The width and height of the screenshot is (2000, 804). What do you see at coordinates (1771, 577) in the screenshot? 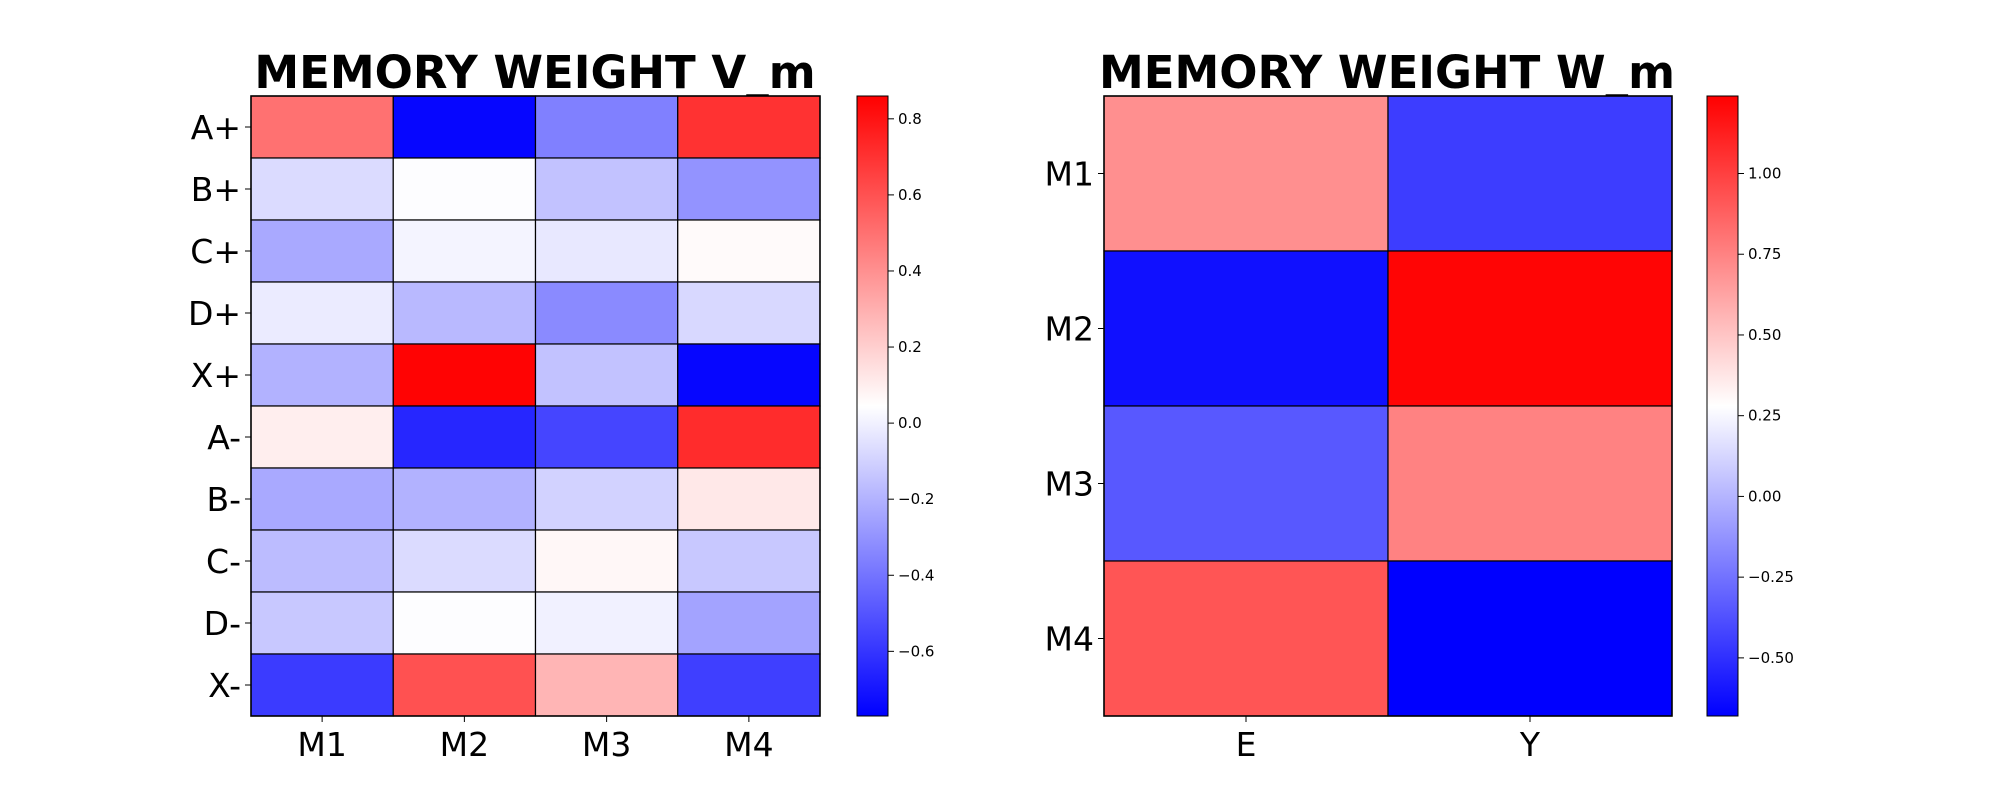
I see `w-m-colorbar-tick-label: −0.25` at bounding box center [1771, 577].